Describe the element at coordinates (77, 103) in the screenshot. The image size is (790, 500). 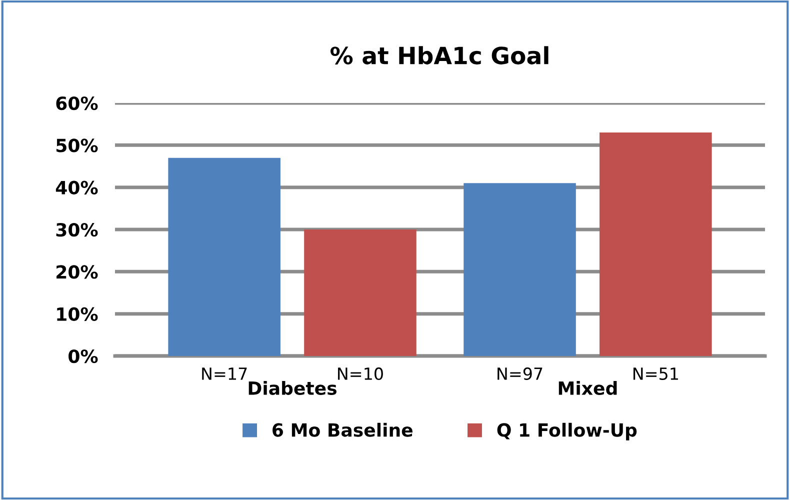
I see `y-tick-label: 60%` at that location.